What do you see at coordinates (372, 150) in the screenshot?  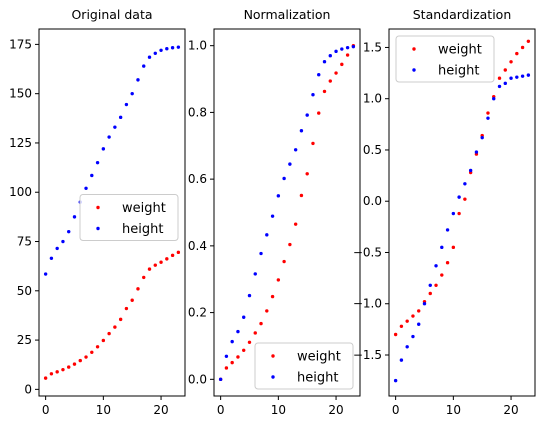 I see `y-tick-label: 0.5` at bounding box center [372, 150].